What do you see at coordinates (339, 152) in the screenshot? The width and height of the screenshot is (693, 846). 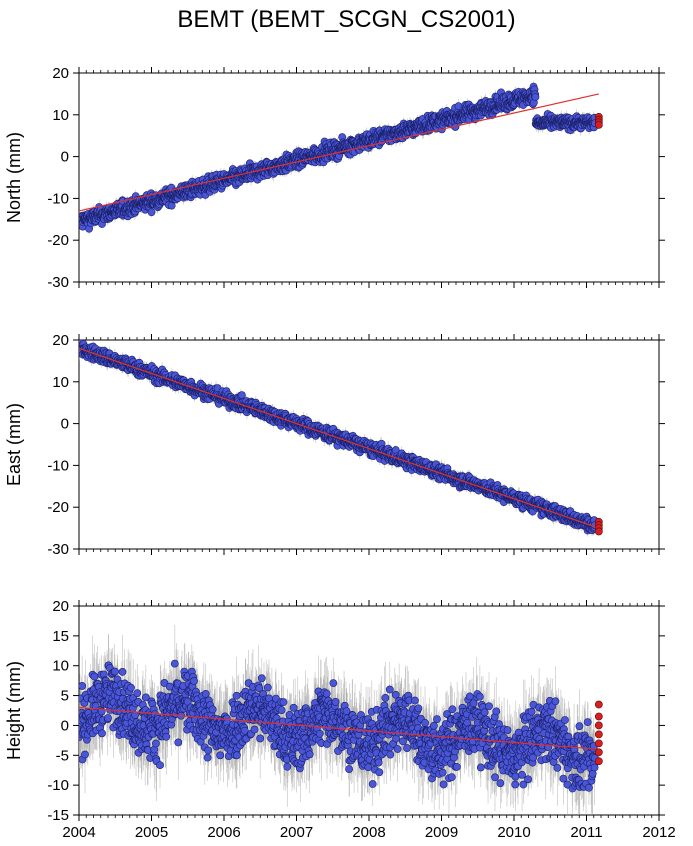 I see `north-trend-line` at bounding box center [339, 152].